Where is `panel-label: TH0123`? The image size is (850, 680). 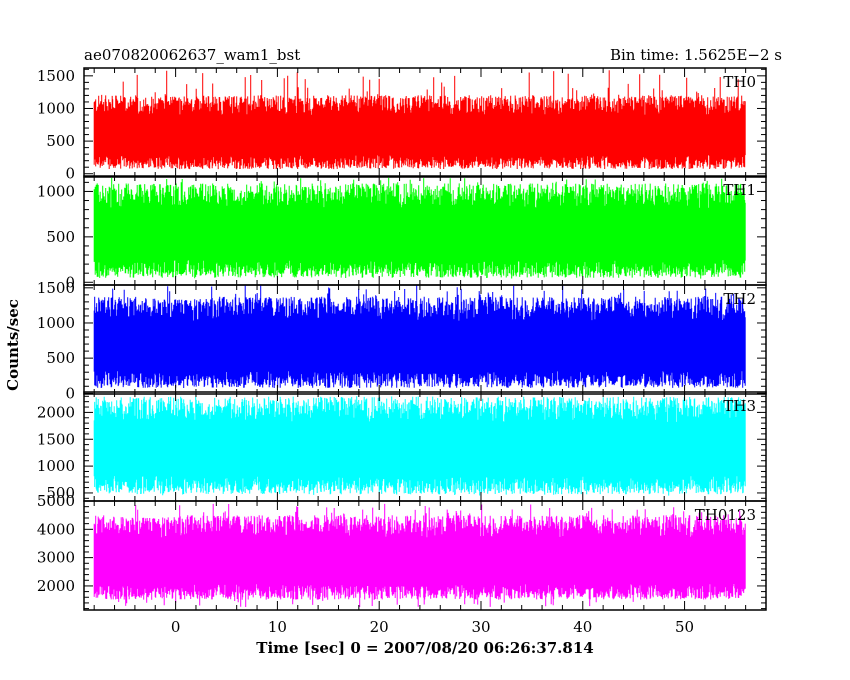 panel-label: TH0123 is located at coordinates (725, 515).